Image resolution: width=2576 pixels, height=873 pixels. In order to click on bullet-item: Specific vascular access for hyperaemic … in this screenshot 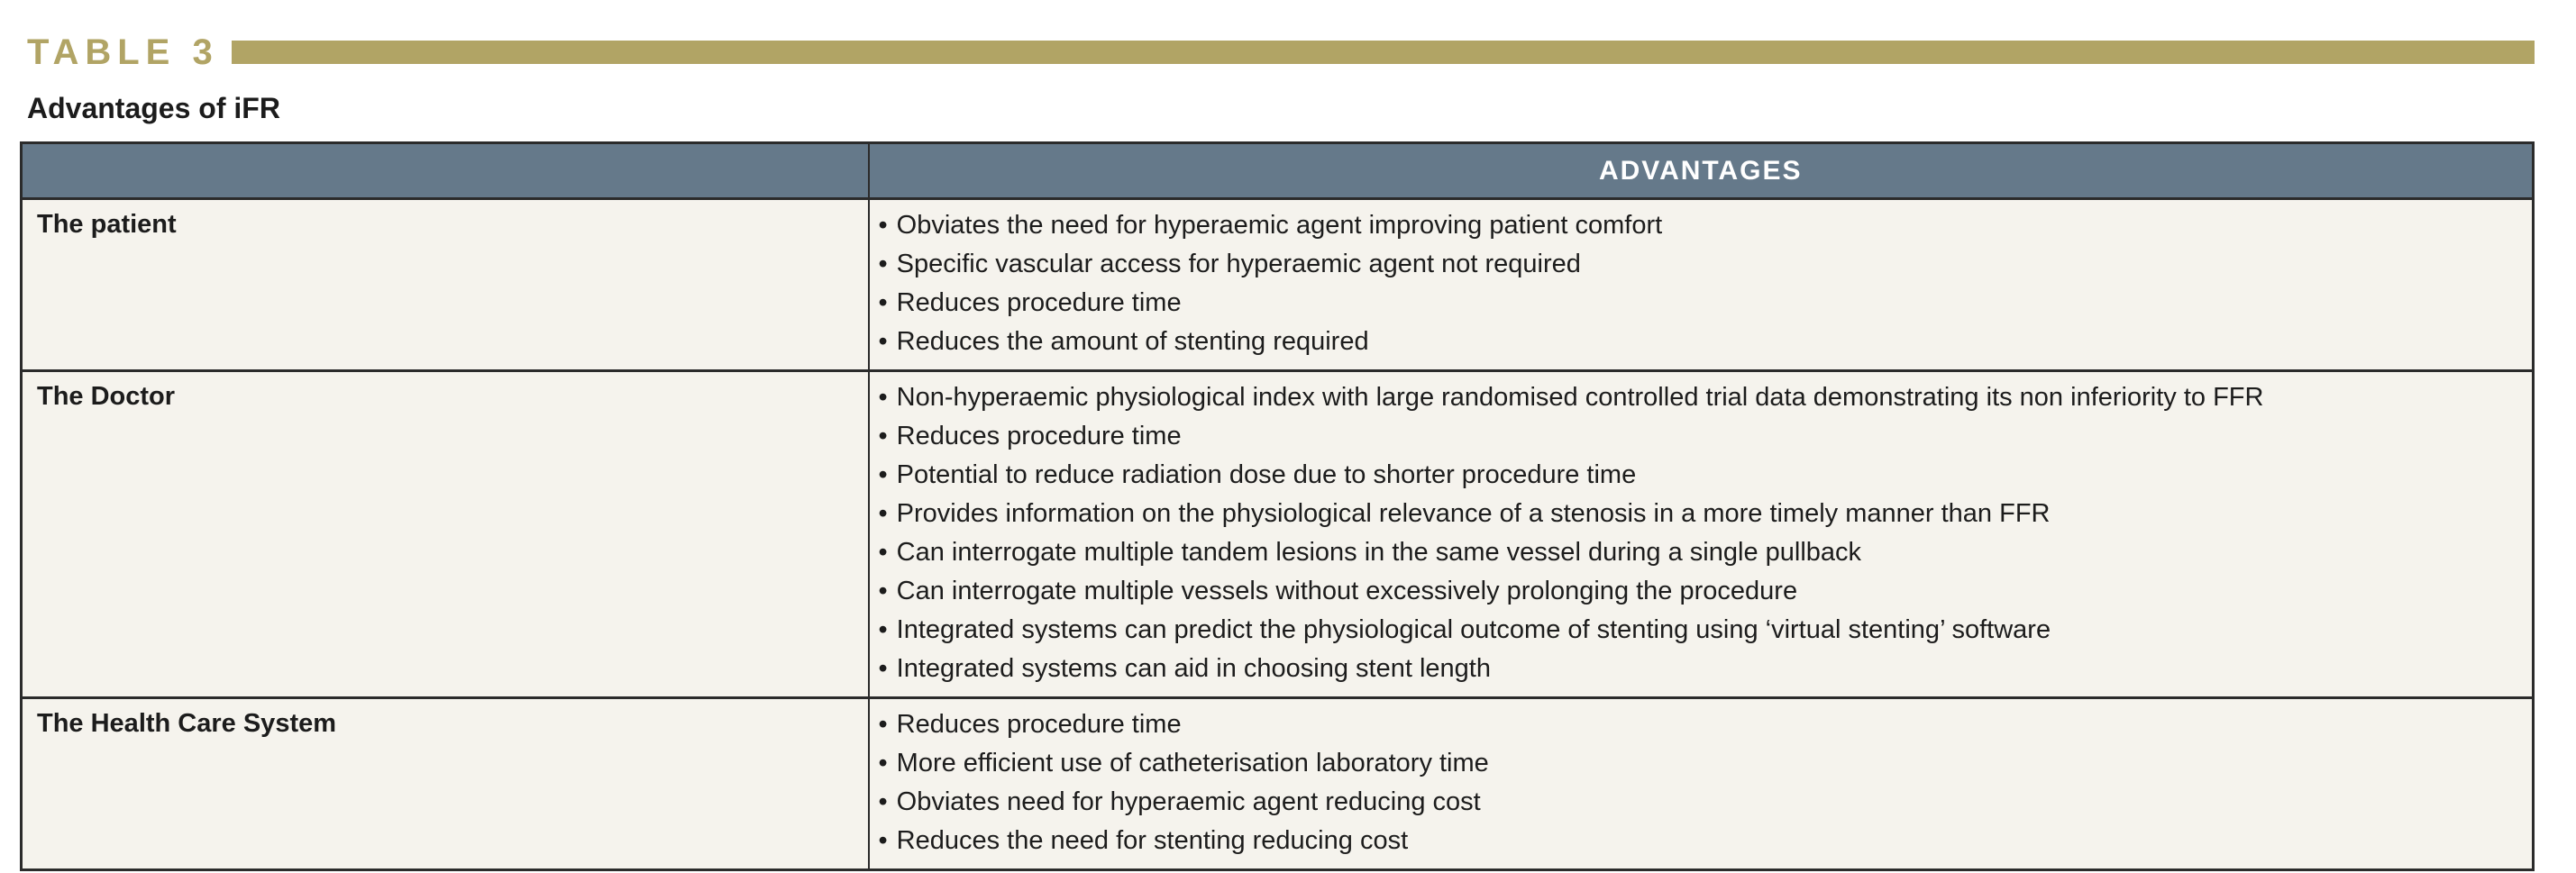, I will do `click(1700, 264)`.